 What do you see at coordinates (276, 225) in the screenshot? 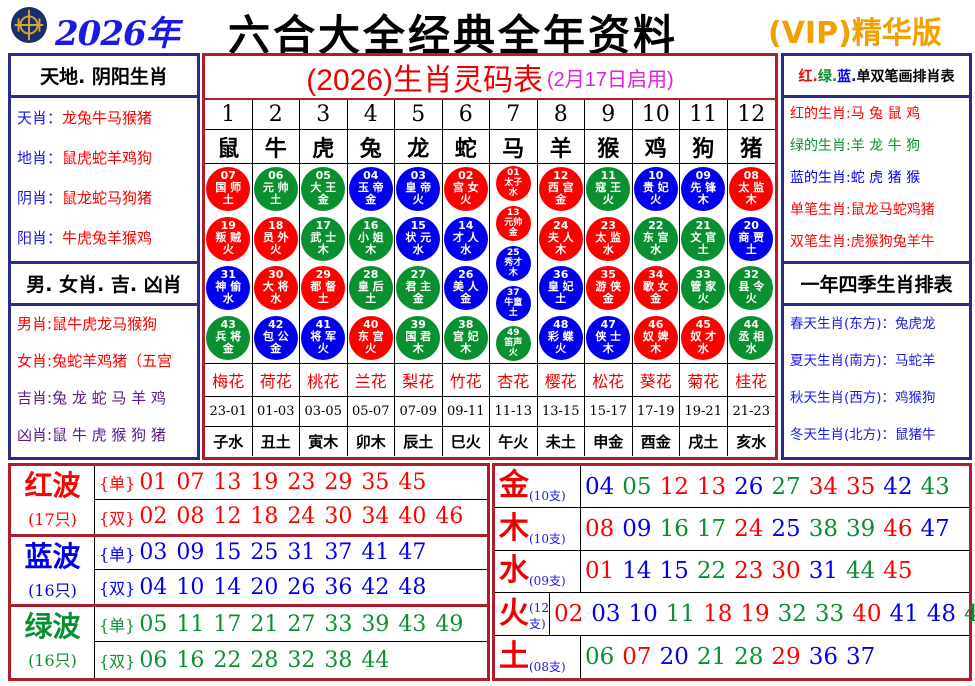
I see `ball-number: 18` at bounding box center [276, 225].